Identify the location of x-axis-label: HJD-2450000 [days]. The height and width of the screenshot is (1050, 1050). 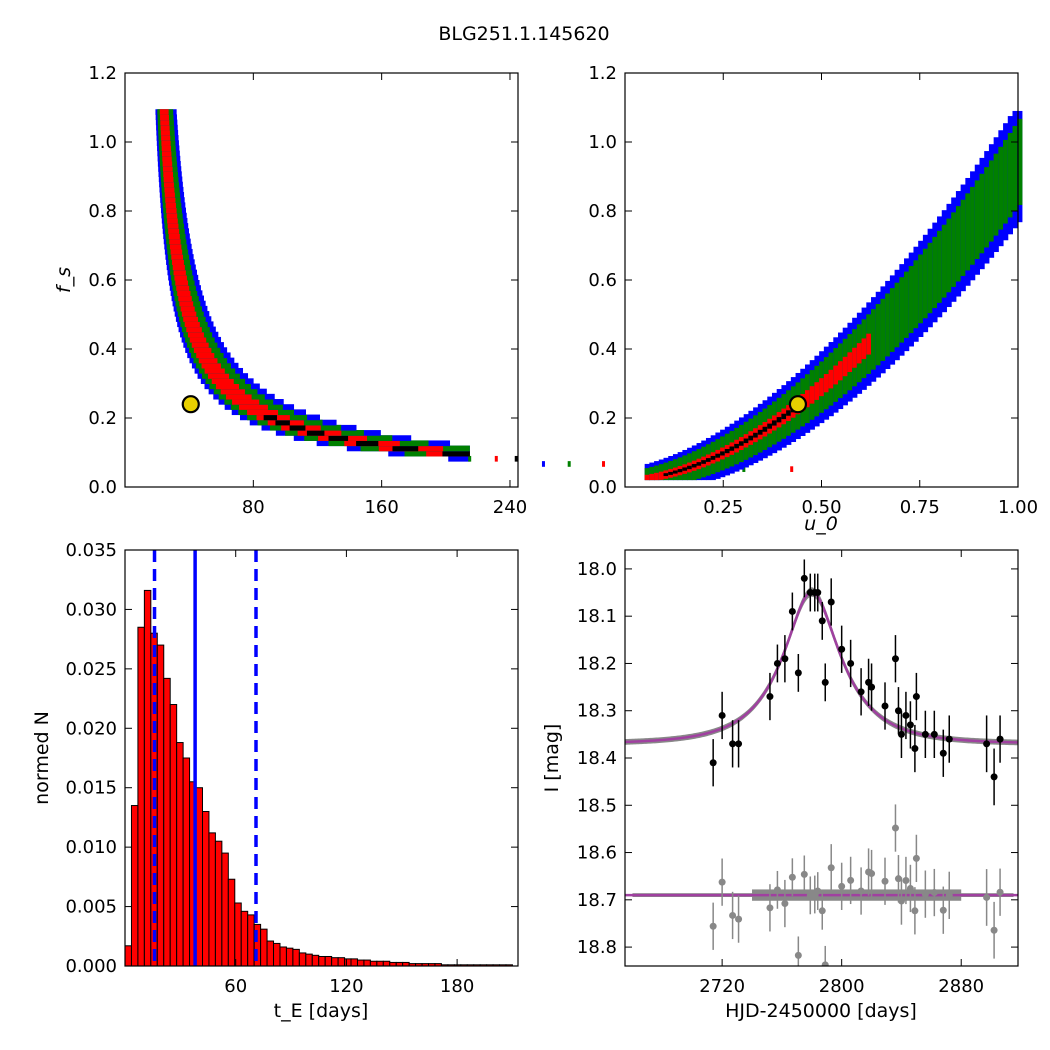
(821, 1011).